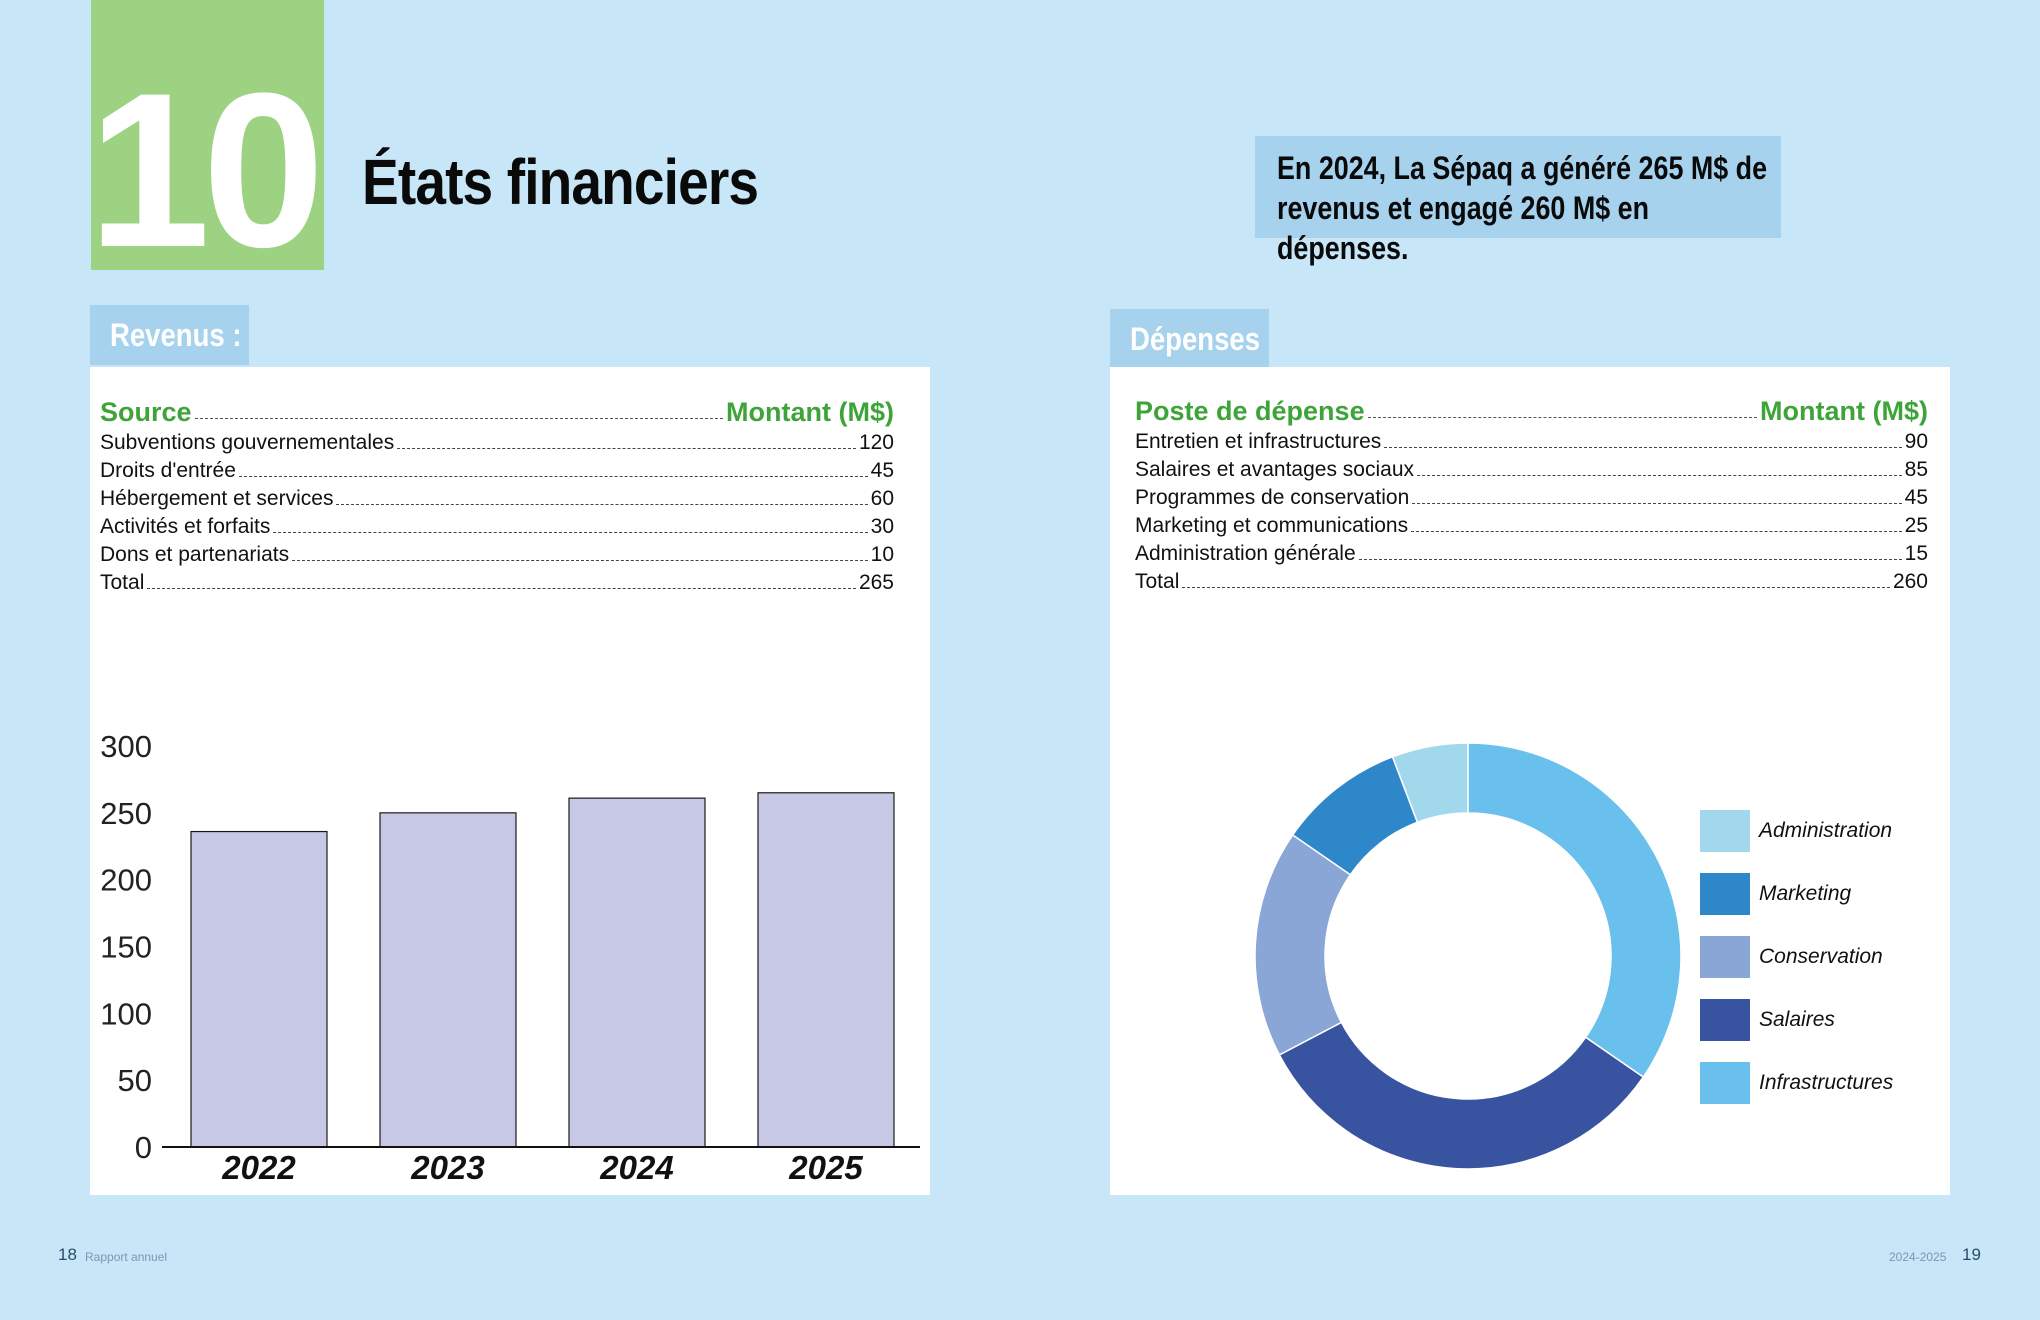 The width and height of the screenshot is (2040, 1320). What do you see at coordinates (1195, 339) in the screenshot?
I see `depenses-heading: Dépenses` at bounding box center [1195, 339].